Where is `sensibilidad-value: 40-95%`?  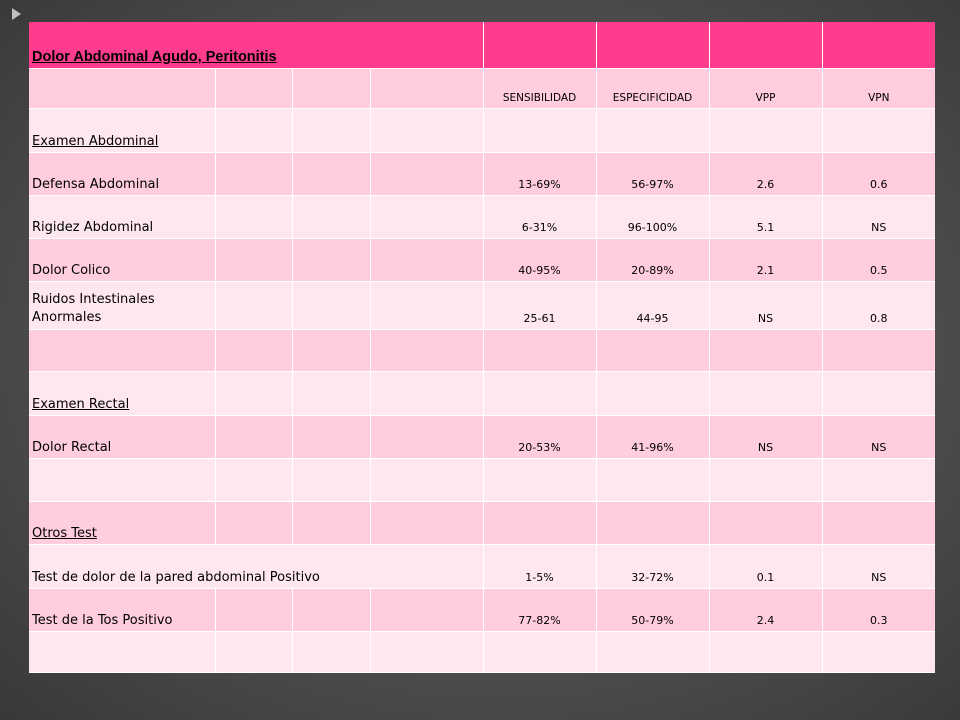
sensibilidad-value: 40-95% is located at coordinates (540, 260).